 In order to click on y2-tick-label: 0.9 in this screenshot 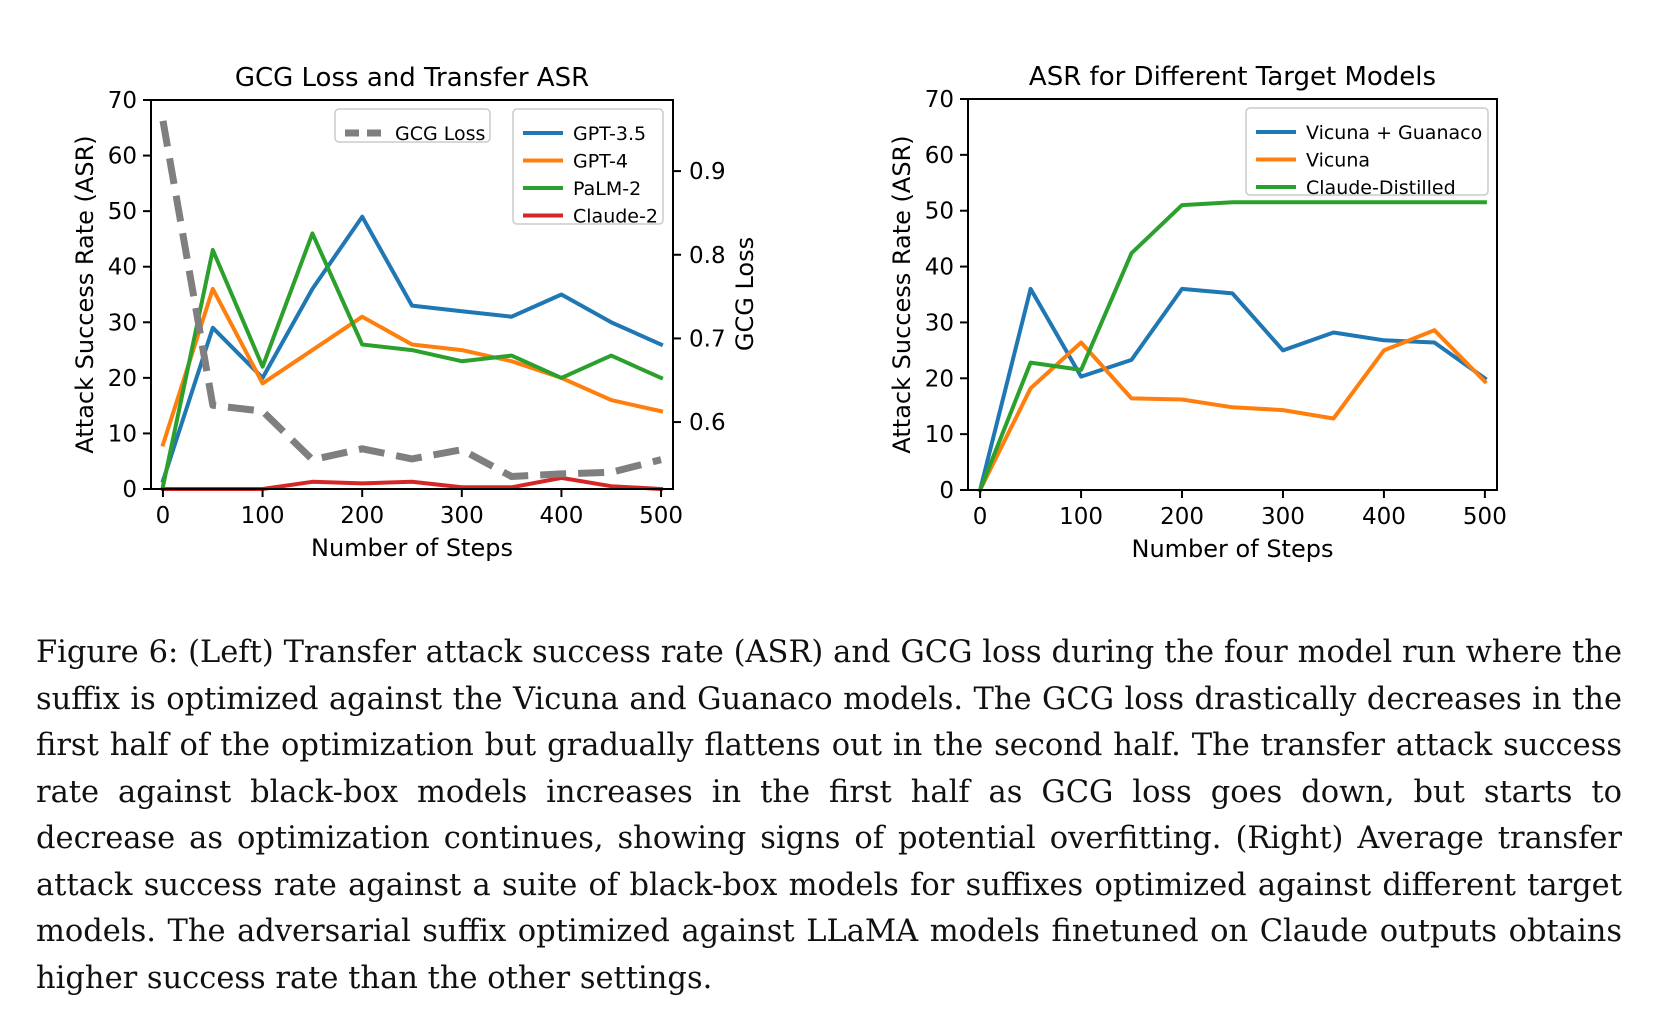, I will do `click(707, 172)`.